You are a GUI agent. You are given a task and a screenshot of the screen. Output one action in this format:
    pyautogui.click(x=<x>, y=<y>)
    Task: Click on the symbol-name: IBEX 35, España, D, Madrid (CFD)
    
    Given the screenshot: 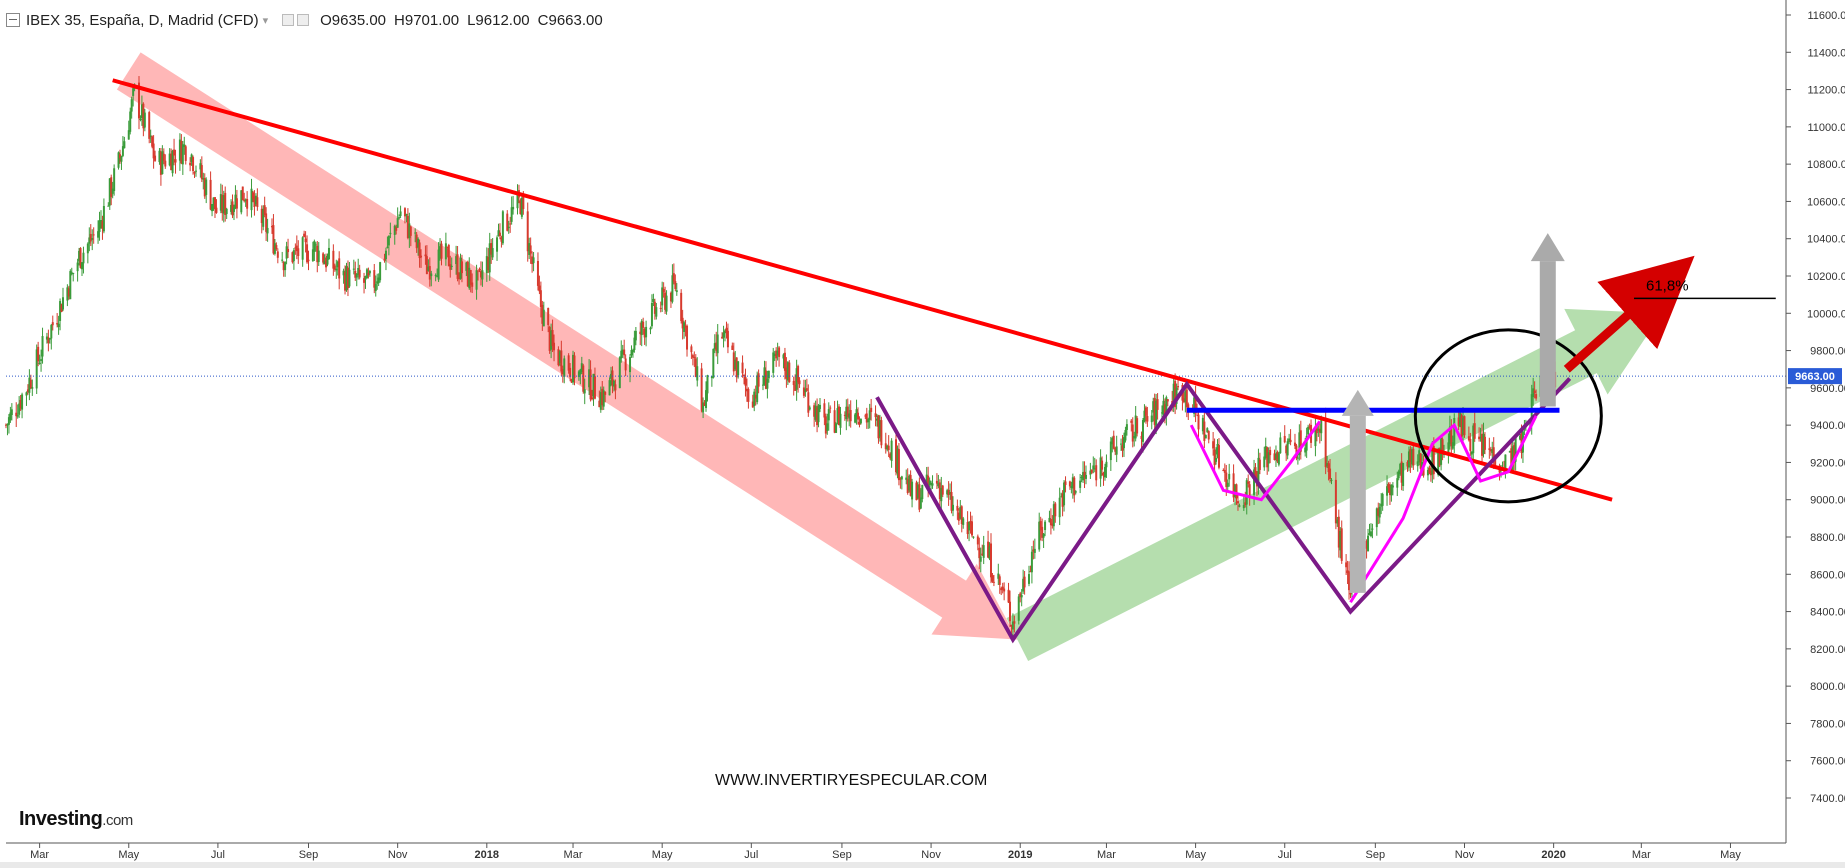 What is the action you would take?
    pyautogui.click(x=142, y=20)
    